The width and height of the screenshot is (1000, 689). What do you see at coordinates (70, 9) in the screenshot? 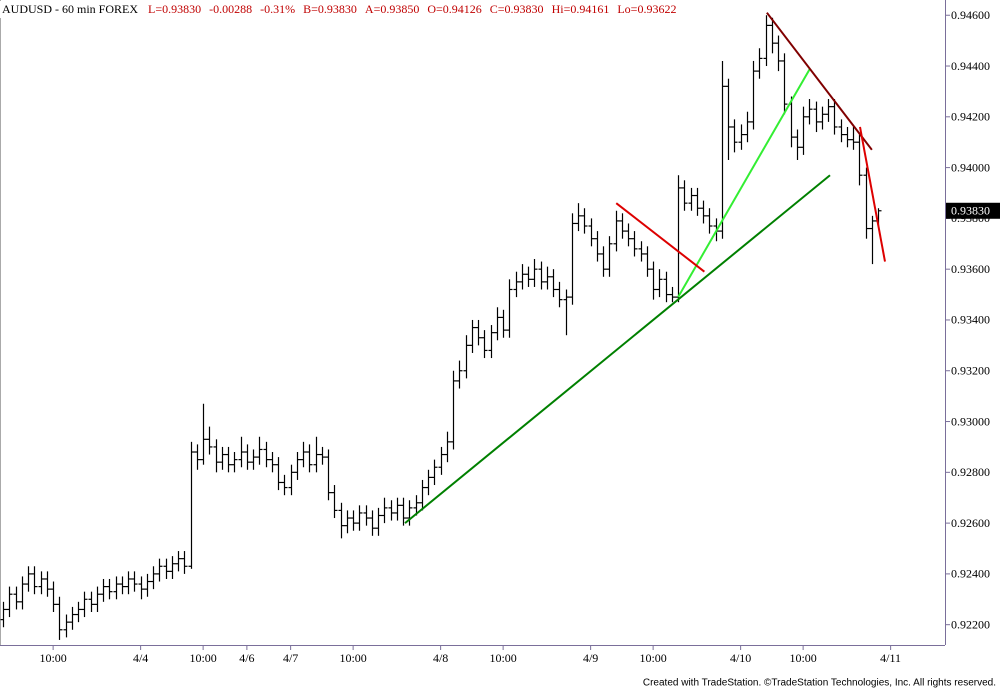
I see `header-item: AUDUSD - 60 min FOREX` at bounding box center [70, 9].